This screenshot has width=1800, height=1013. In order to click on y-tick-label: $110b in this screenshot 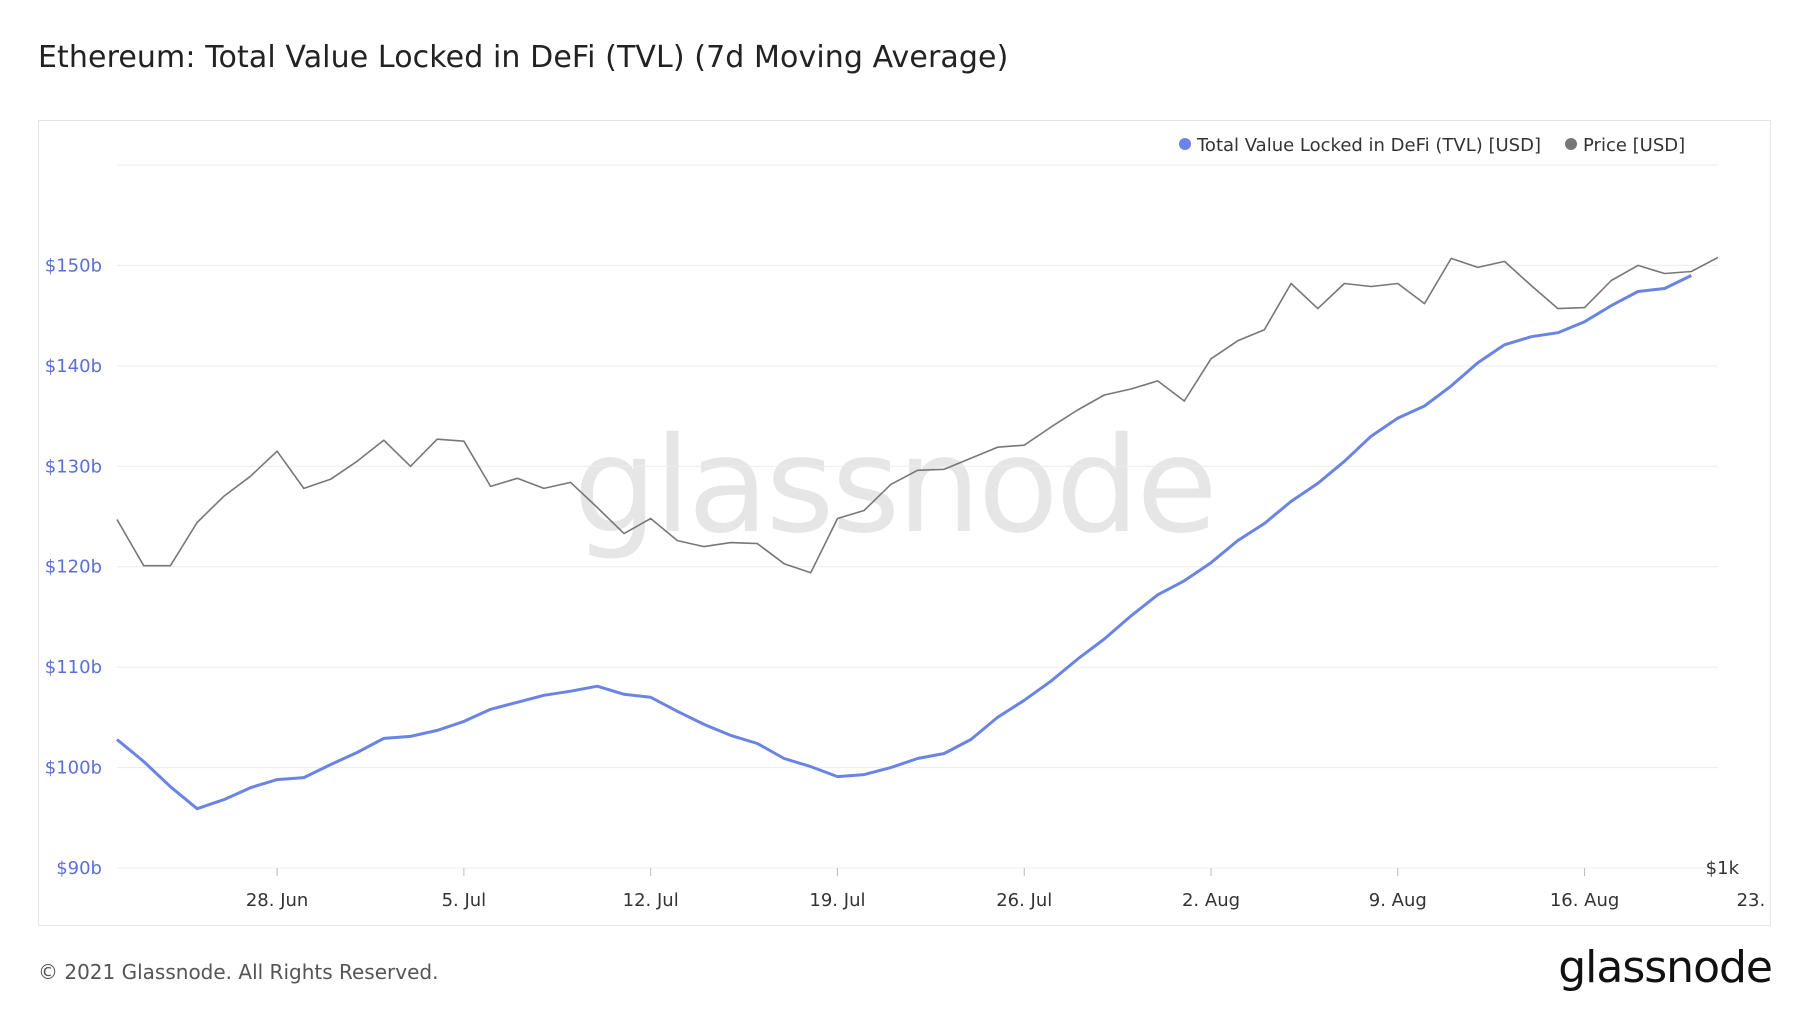, I will do `click(73, 667)`.